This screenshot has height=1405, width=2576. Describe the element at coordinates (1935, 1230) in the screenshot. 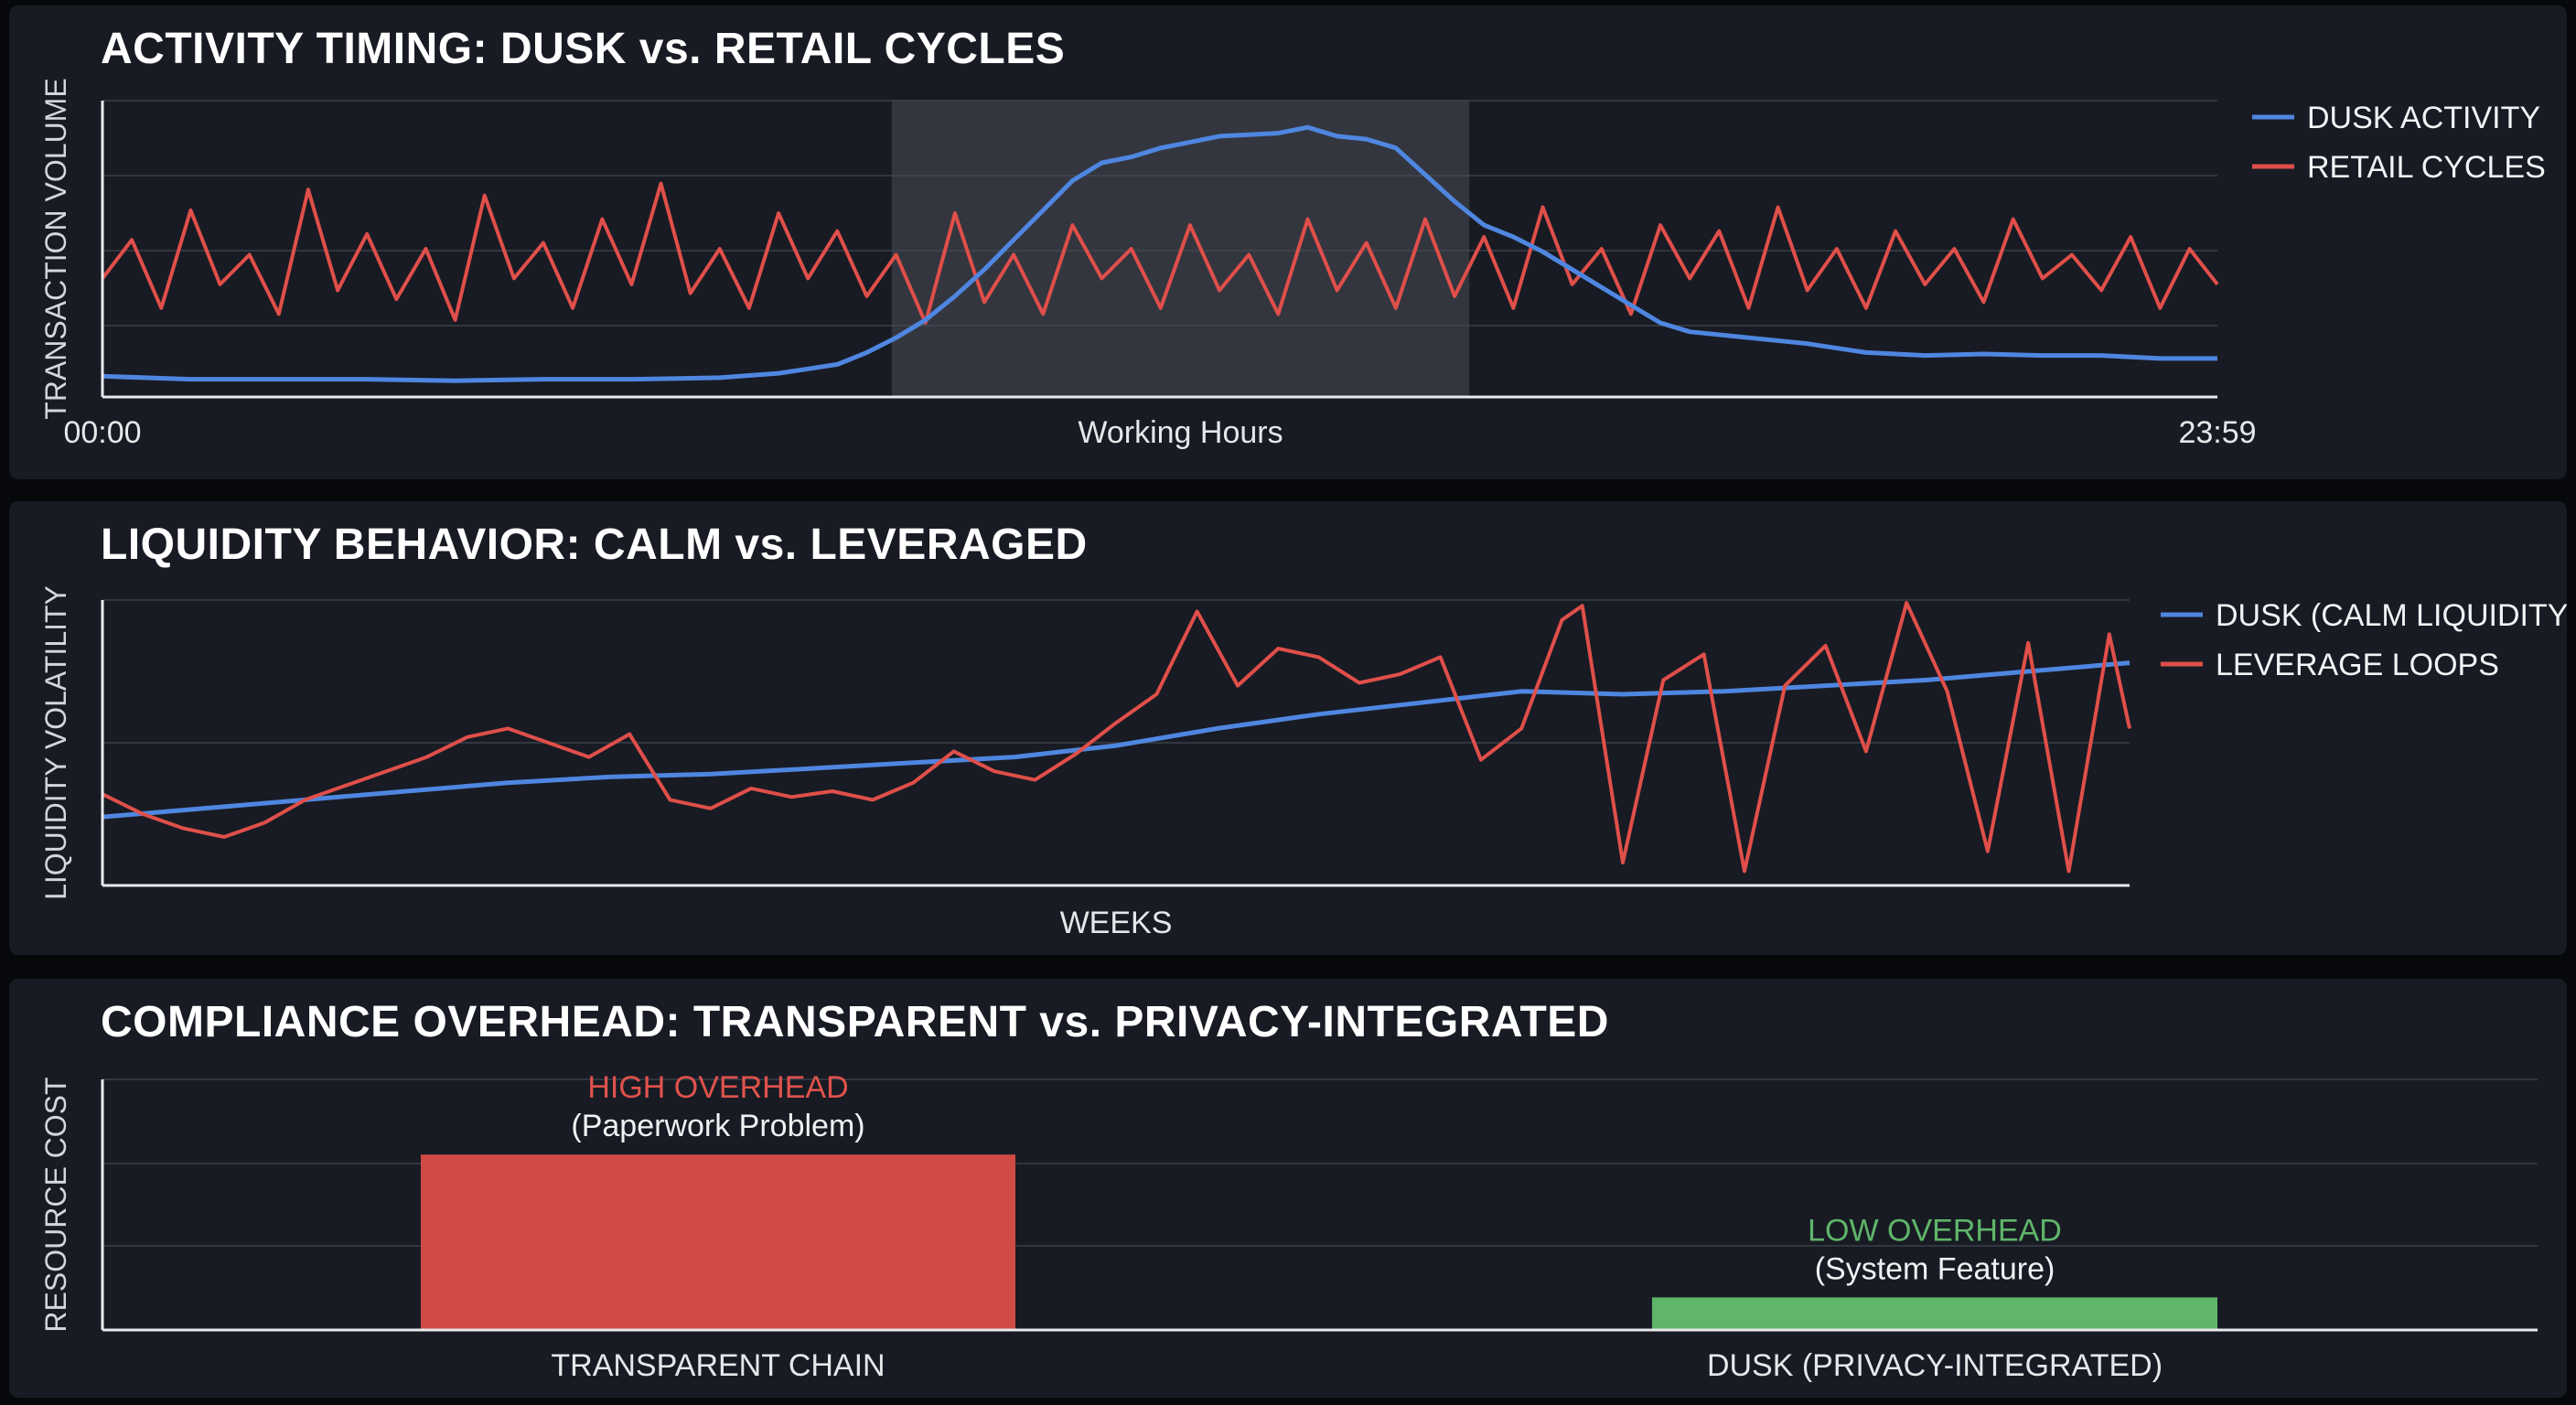

I see `annotation-low-overhead: LOW OVERHEAD` at that location.